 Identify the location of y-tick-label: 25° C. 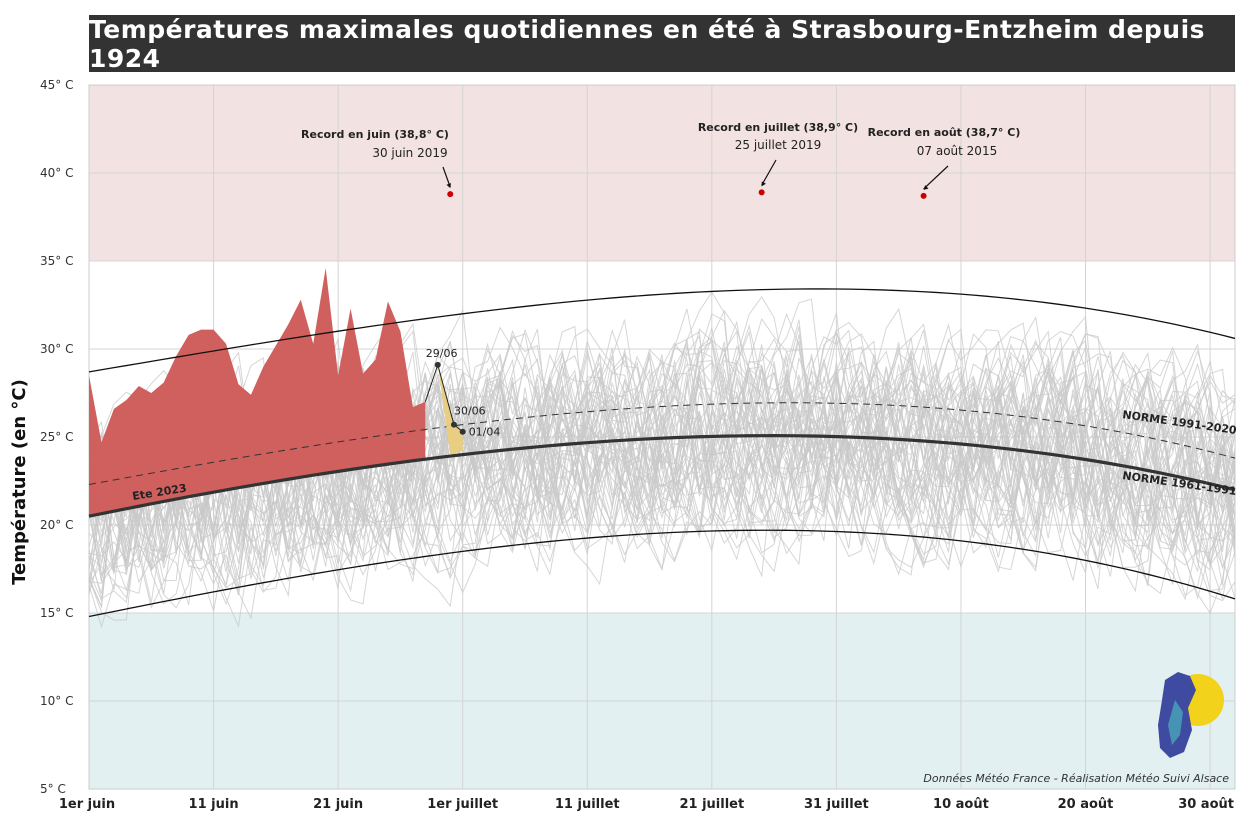
(56, 437).